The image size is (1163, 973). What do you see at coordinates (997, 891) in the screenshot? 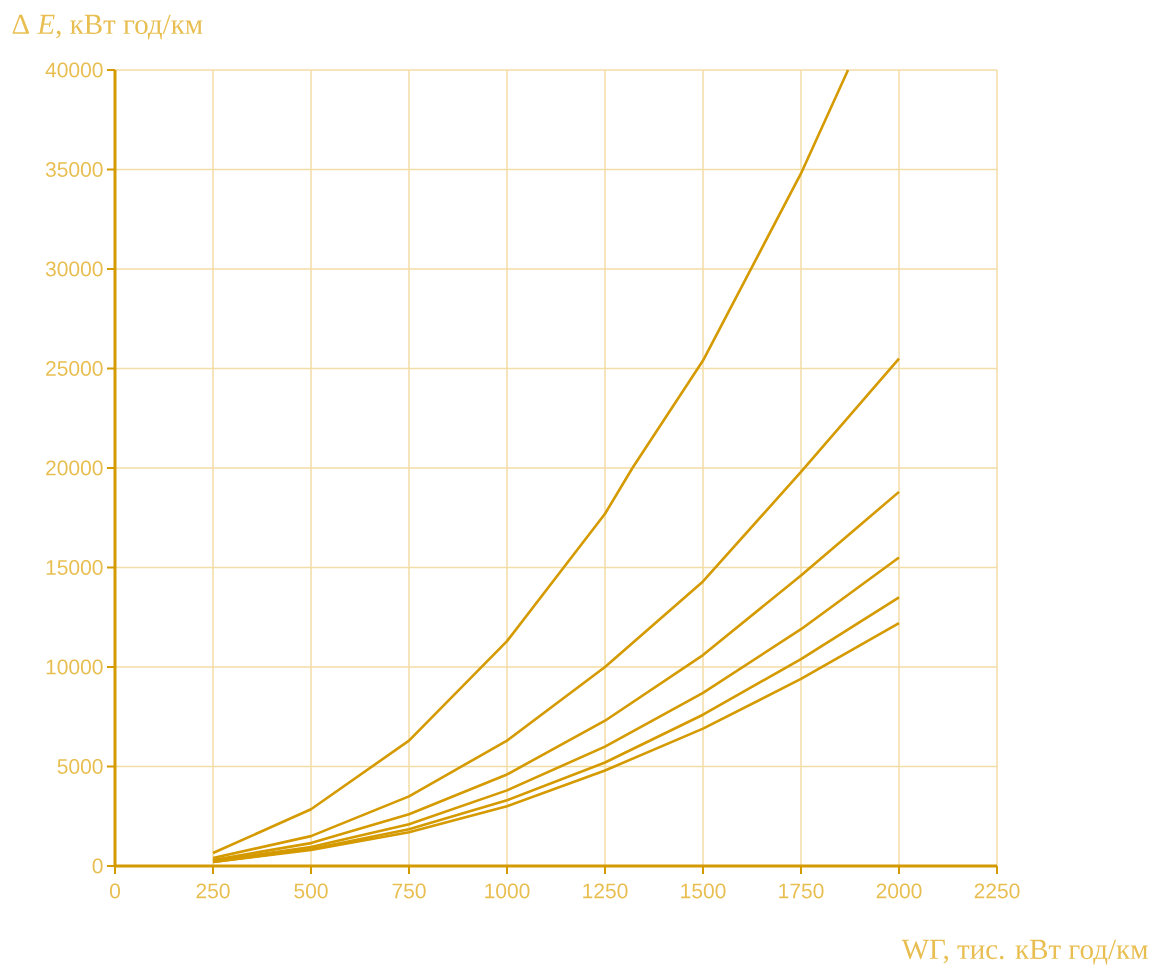
I see `x-tick-label: 2250` at bounding box center [997, 891].